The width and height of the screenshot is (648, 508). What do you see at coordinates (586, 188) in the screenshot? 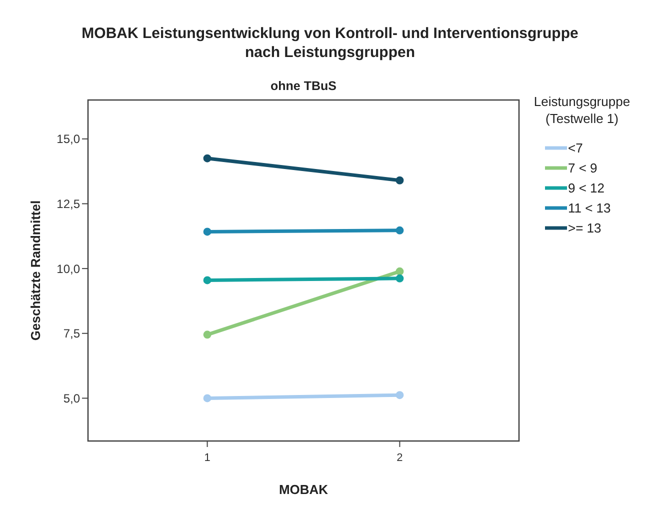
I see `legend-label: 9 < 12` at bounding box center [586, 188].